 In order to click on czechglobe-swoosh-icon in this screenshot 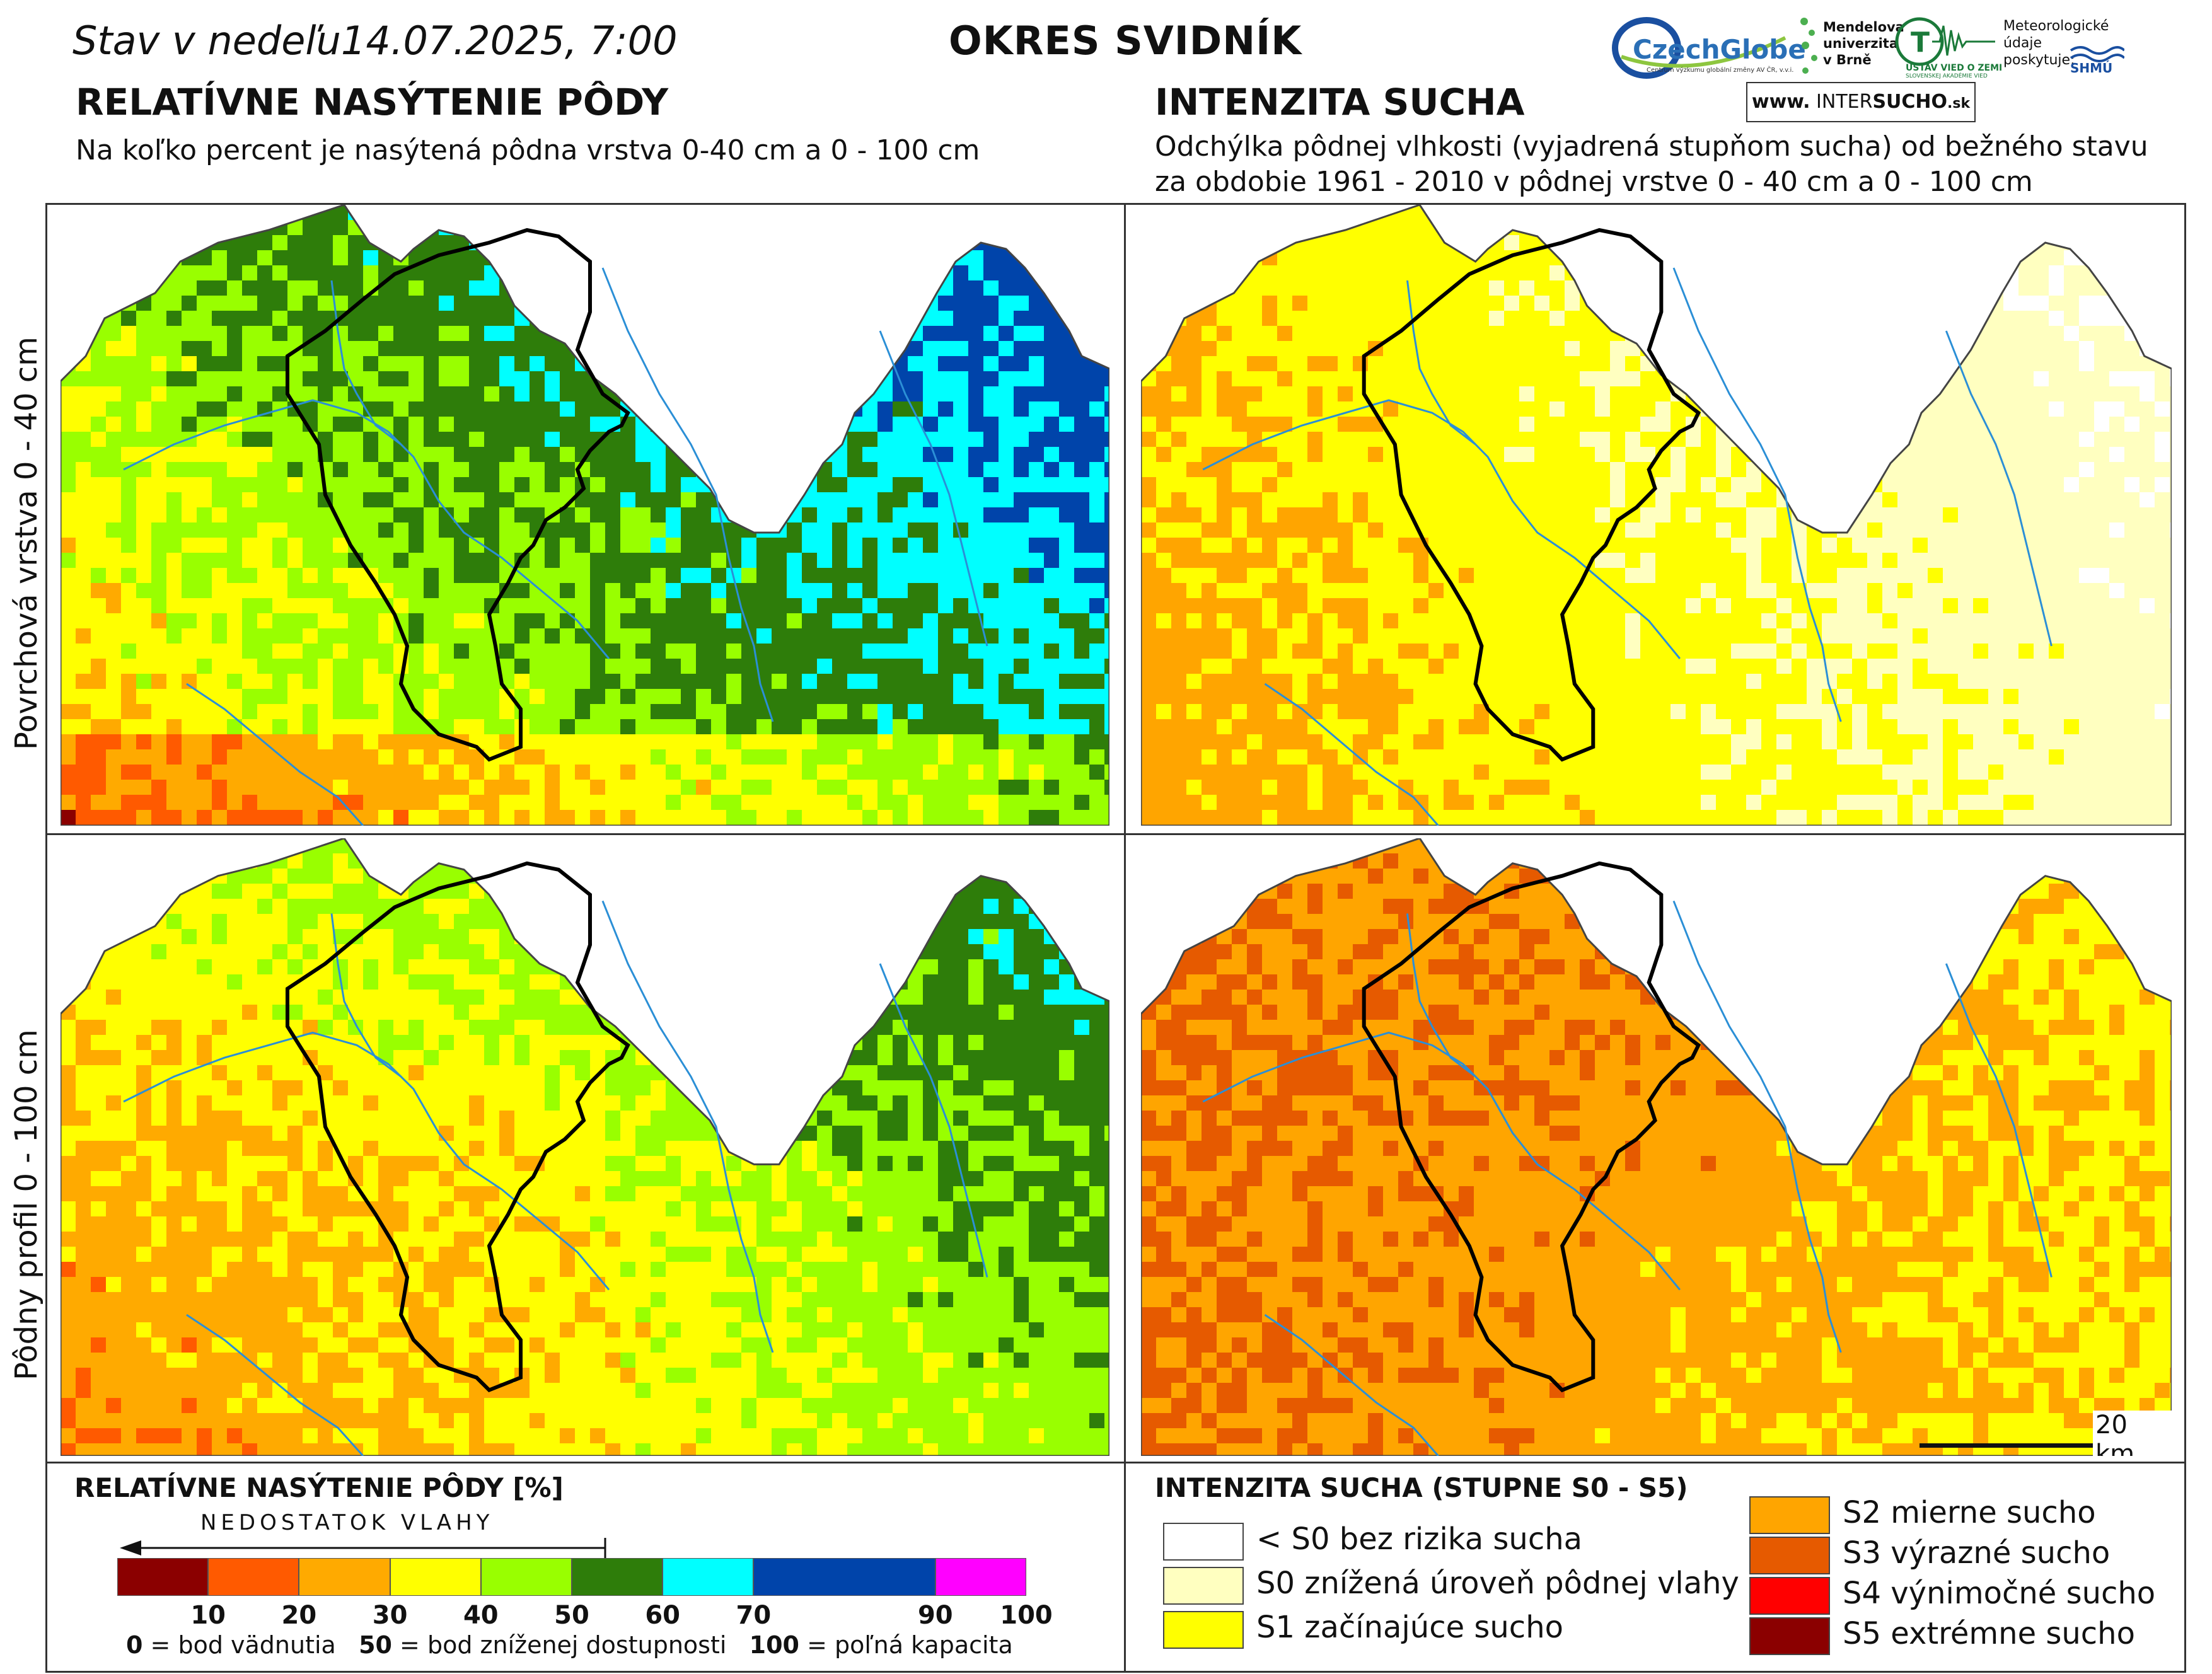, I will do `click(1699, 48)`.